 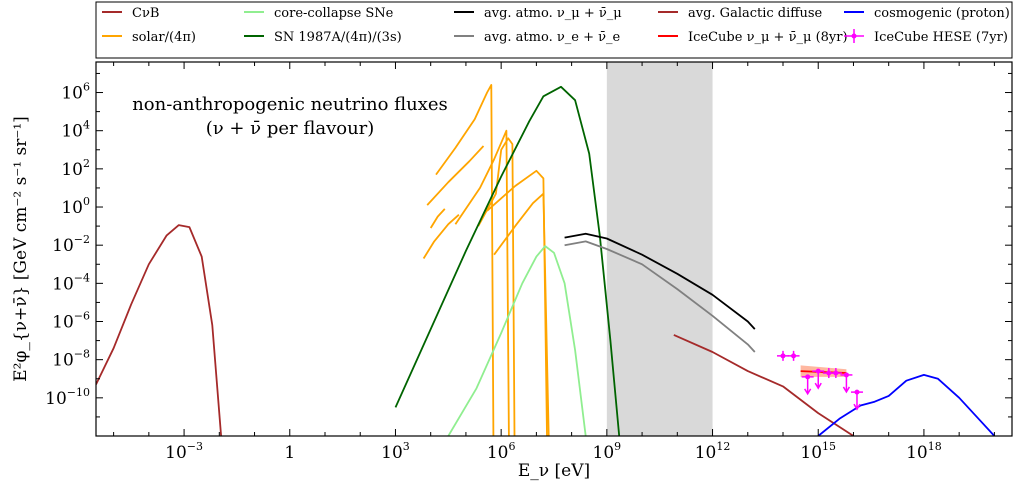 I want to click on x-tick-label-4: 10⁹, so click(x=607, y=451).